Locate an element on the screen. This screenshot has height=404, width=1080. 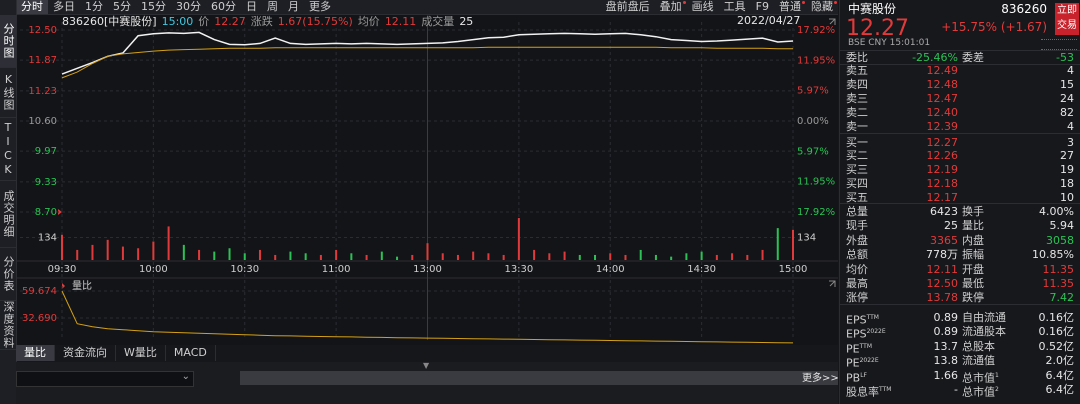
expand-icon is located at coordinates (832, 152).